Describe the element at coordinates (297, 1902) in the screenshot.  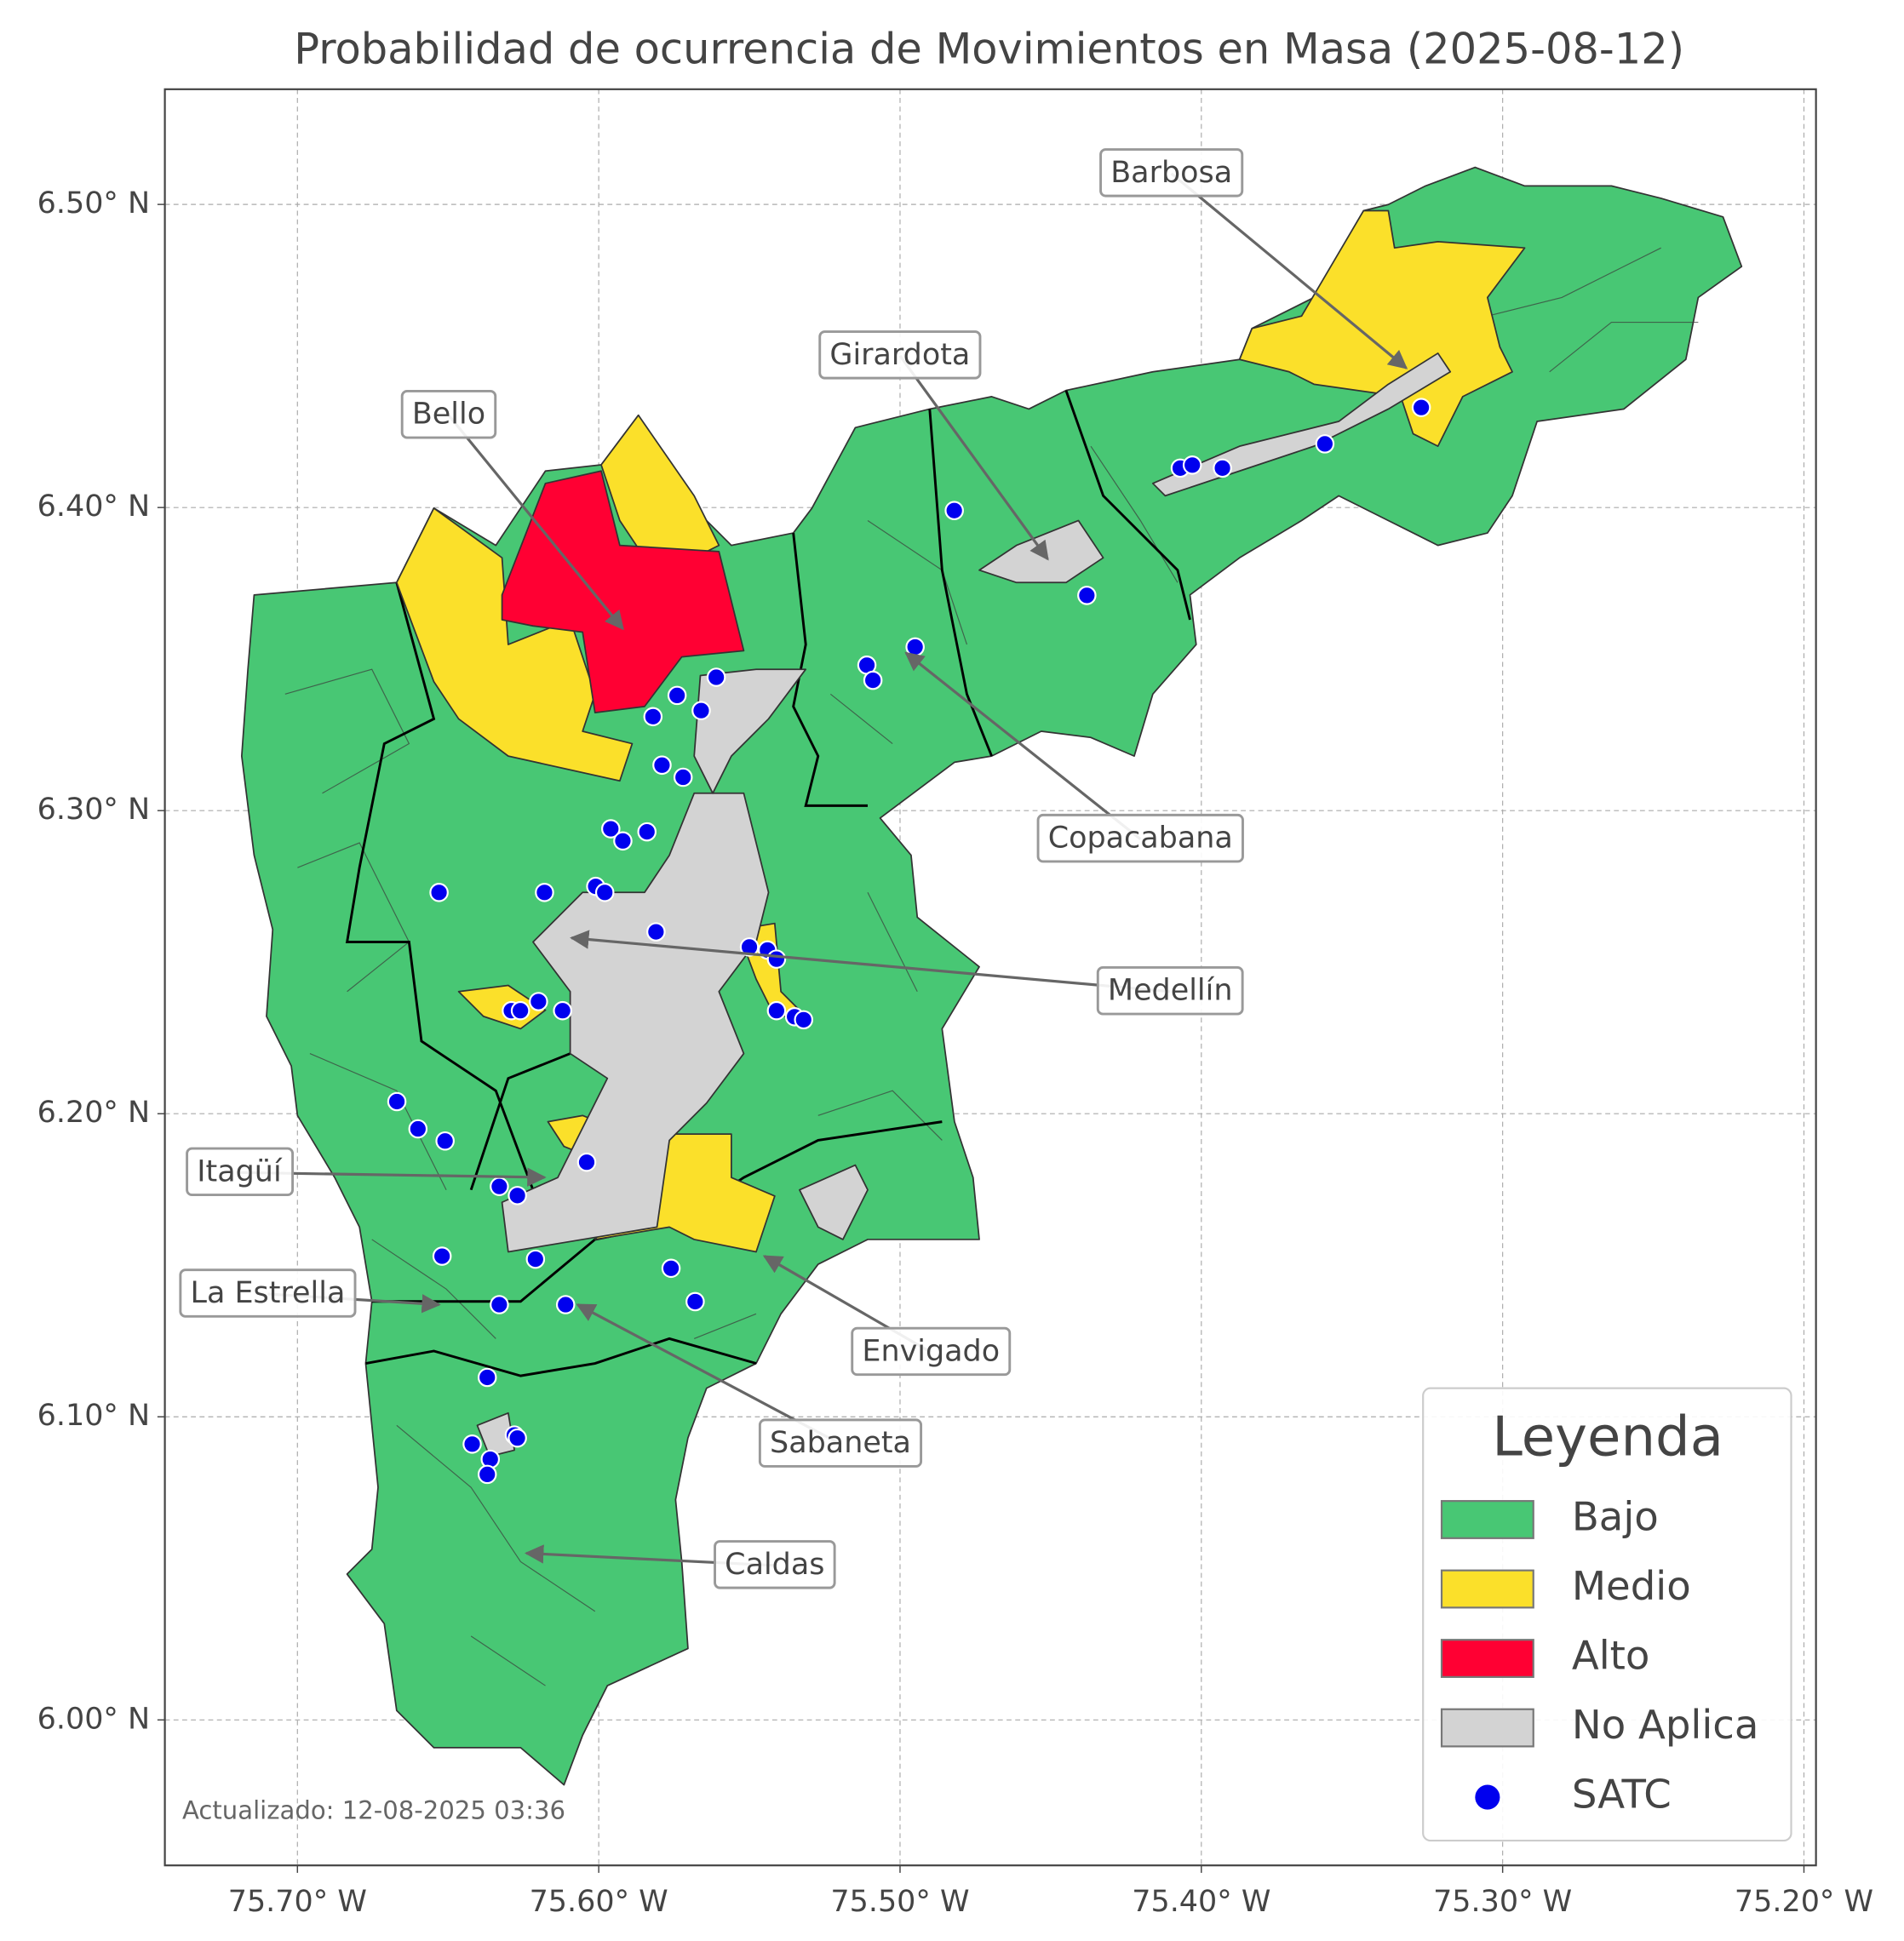
I see `x-tick-label: 75.70° W` at that location.